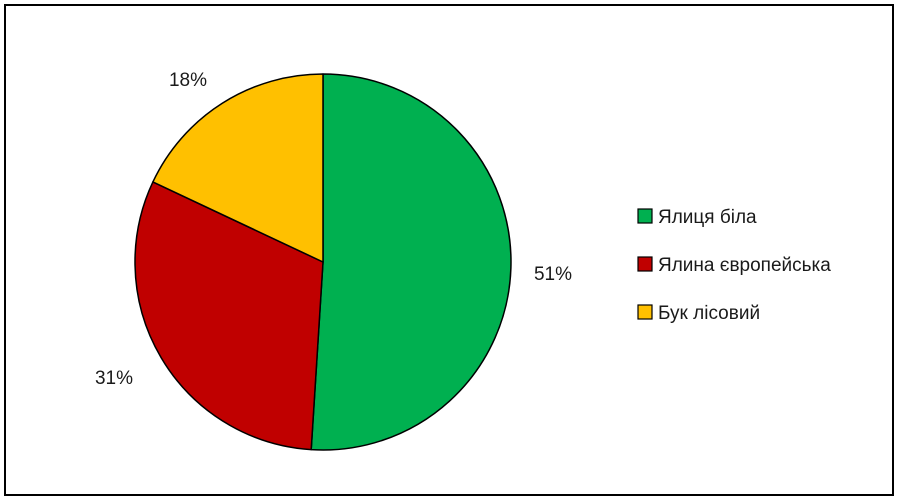 This screenshot has height=502, width=902. I want to click on legend-label-1: Ялиця біла, so click(707, 217).